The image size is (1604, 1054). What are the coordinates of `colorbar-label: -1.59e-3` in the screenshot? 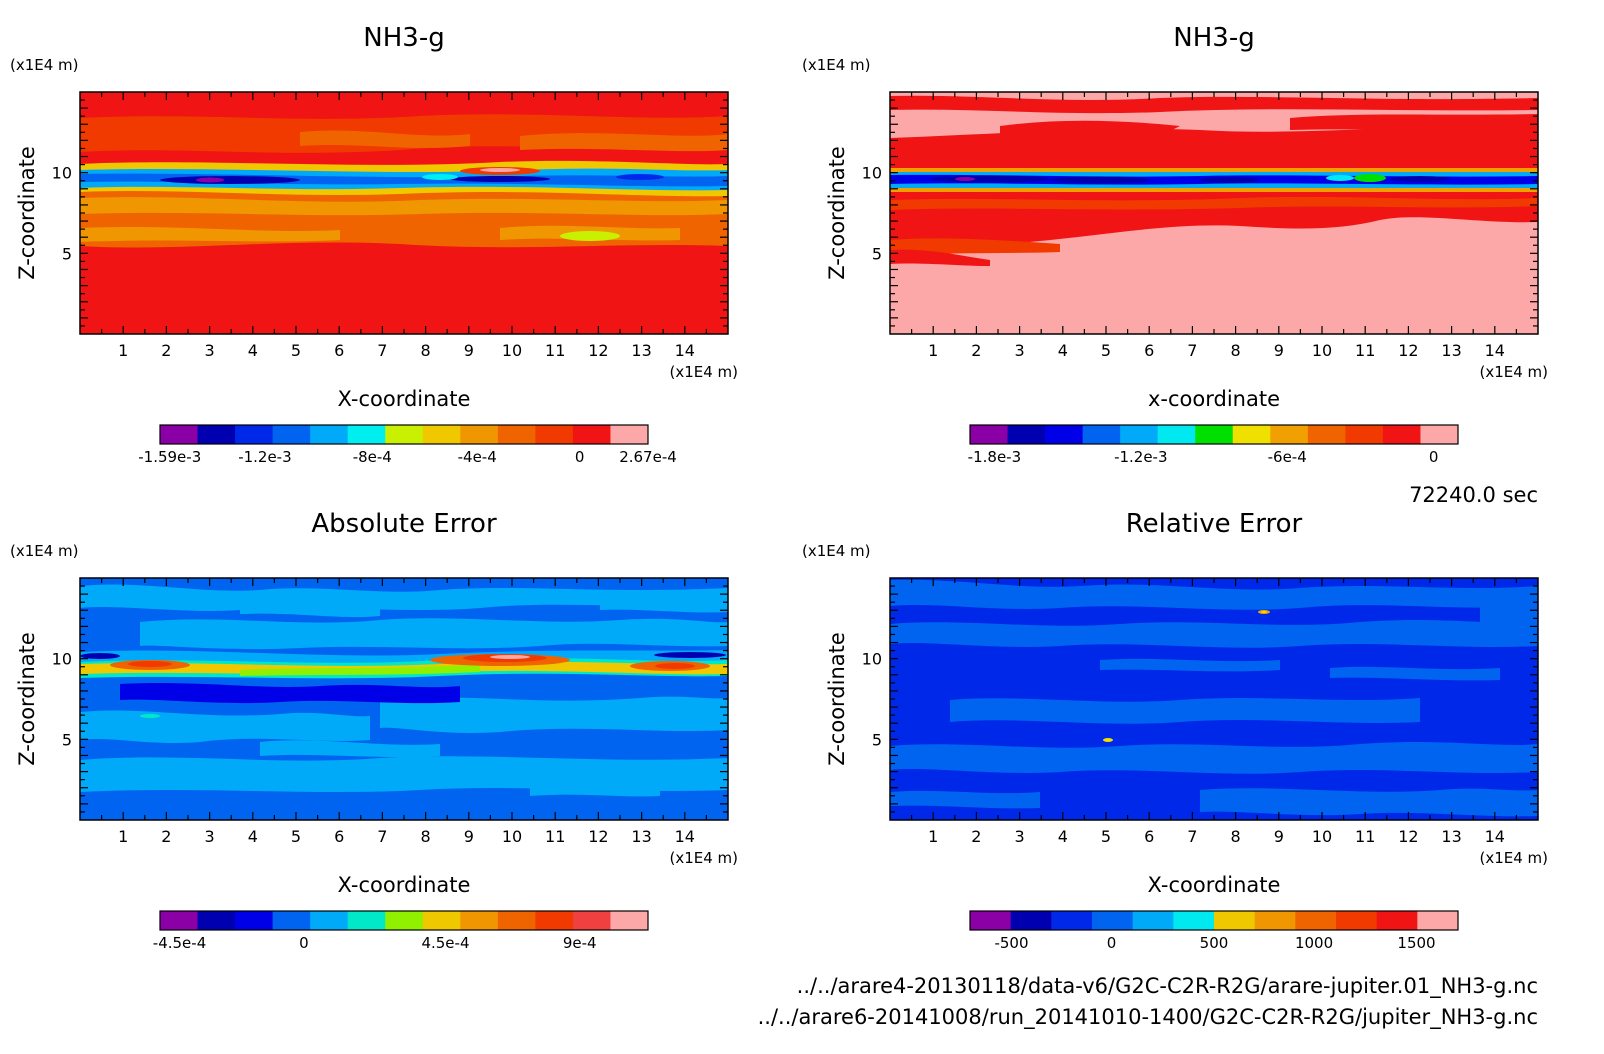 It's located at (169, 457).